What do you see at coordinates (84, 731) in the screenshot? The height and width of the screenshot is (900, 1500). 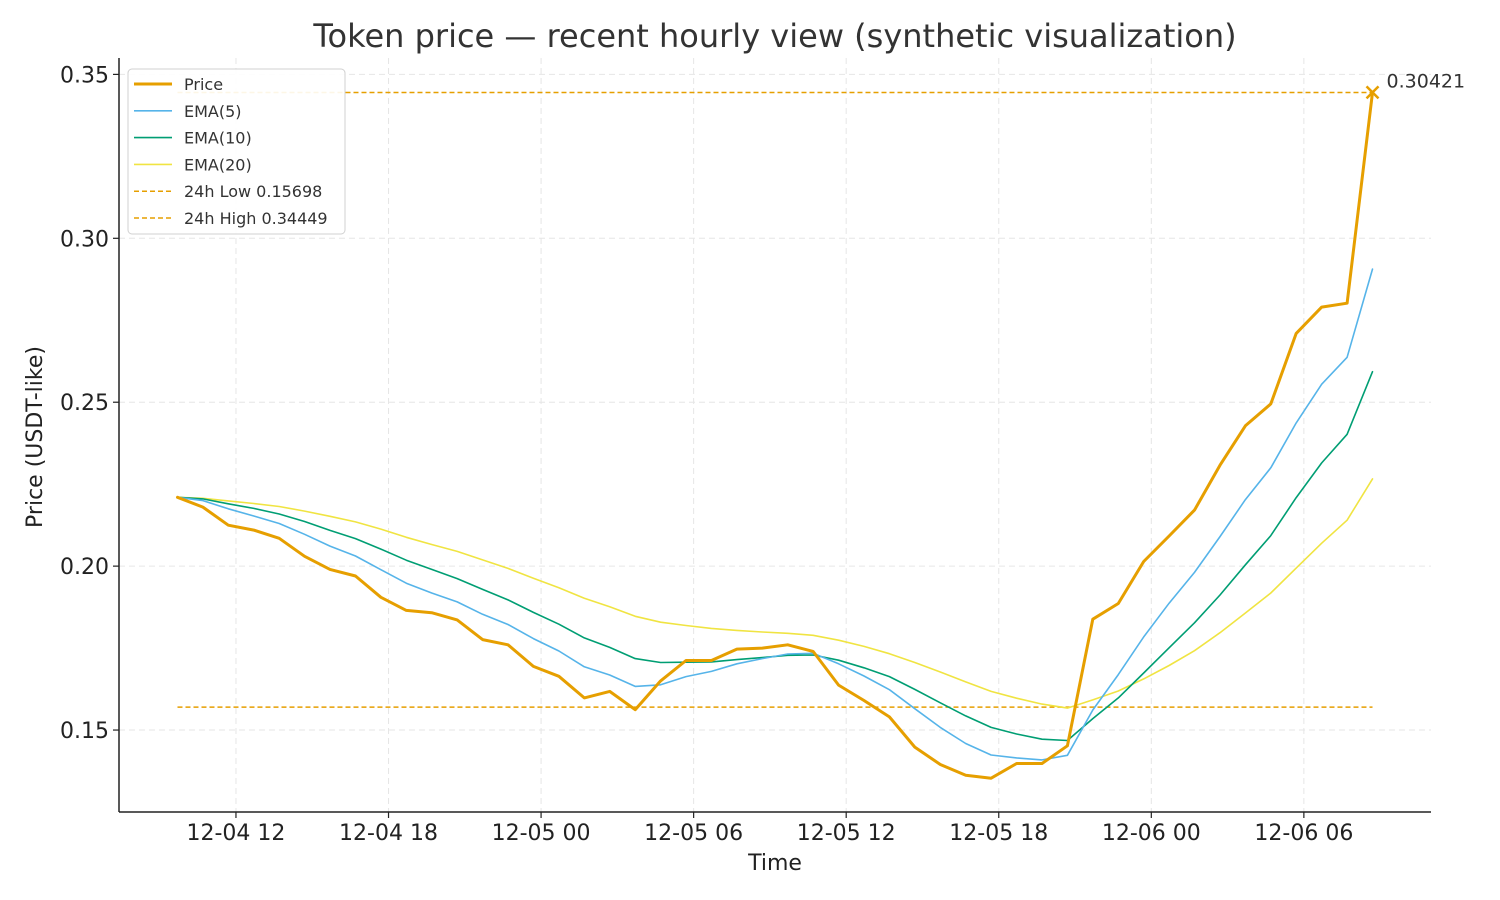 I see `y-tick-label: 0.15` at bounding box center [84, 731].